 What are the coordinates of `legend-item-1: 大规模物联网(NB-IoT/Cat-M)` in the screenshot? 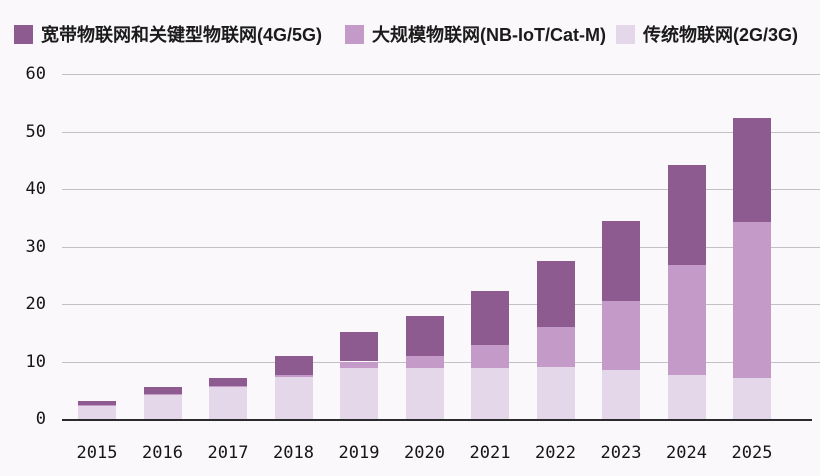 It's located at (475, 34).